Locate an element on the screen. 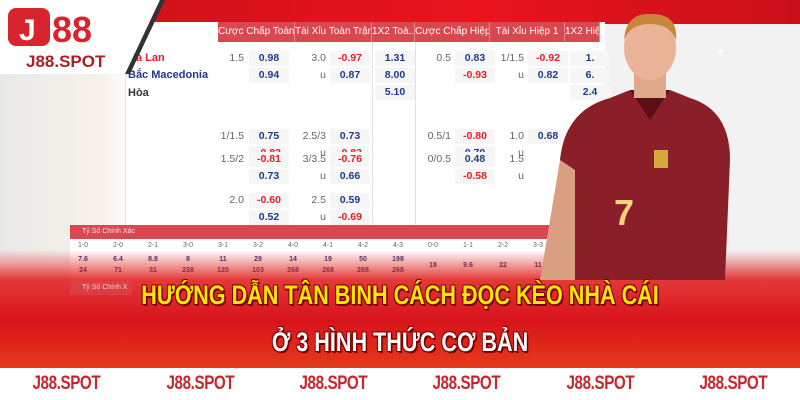 Image resolution: width=800 pixels, height=400 pixels. odds-cell: 0.52 is located at coordinates (269, 217).